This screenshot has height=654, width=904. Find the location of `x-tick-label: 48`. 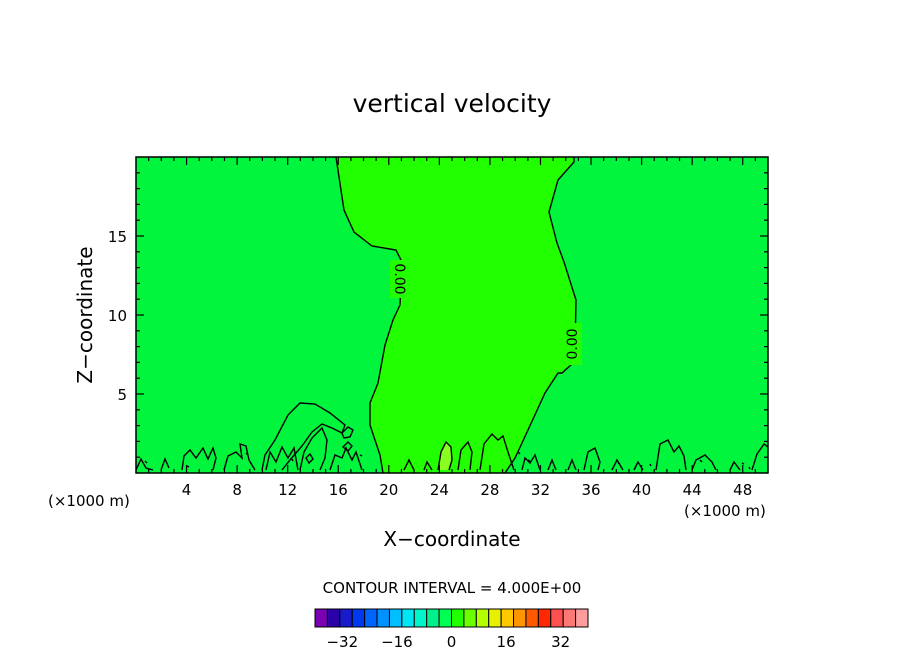

x-tick-label: 48 is located at coordinates (742, 490).